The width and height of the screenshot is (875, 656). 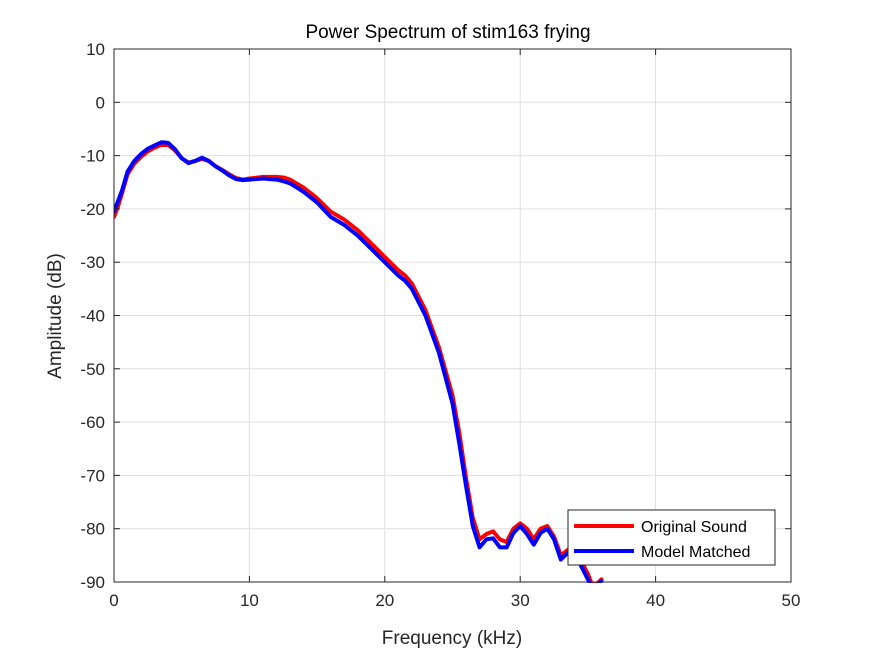 What do you see at coordinates (695, 552) in the screenshot?
I see `legend-label-model-matched: Model Matched` at bounding box center [695, 552].